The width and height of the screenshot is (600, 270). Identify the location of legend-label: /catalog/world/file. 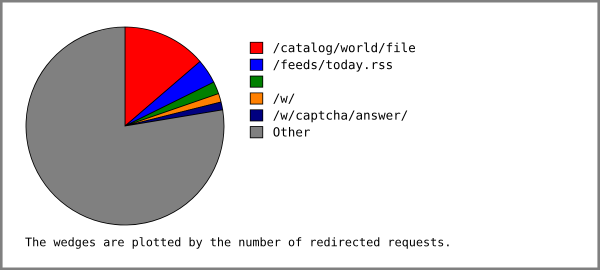
(344, 48).